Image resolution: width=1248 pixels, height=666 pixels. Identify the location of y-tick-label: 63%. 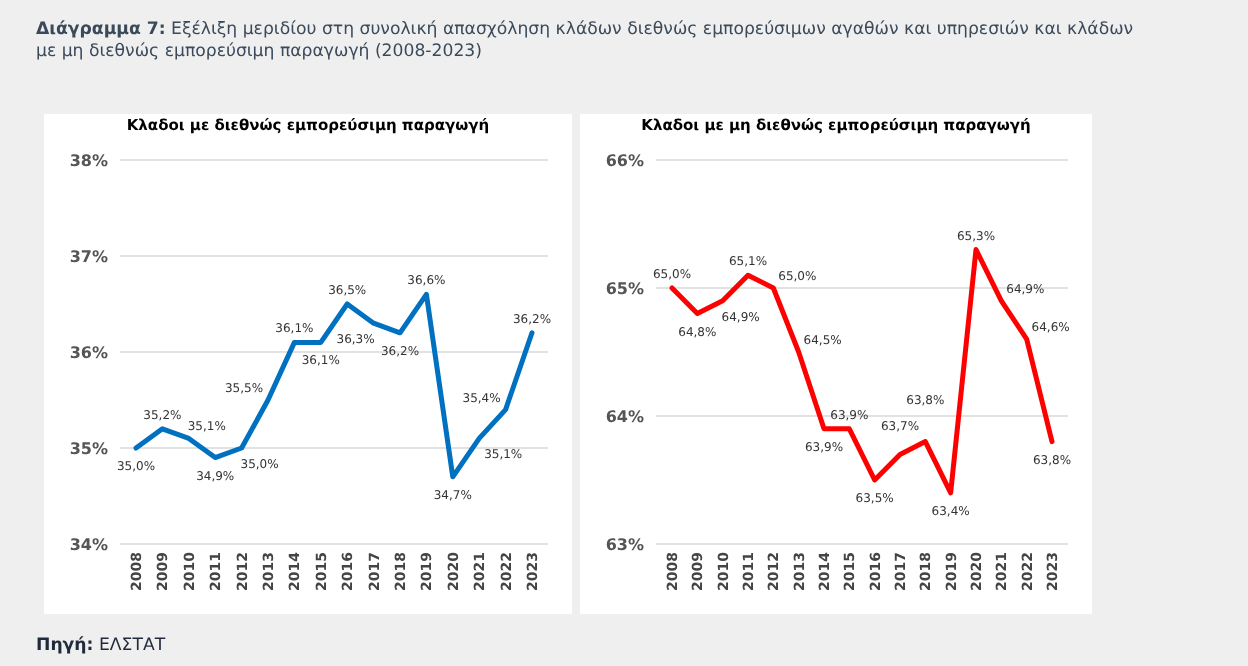
(624, 545).